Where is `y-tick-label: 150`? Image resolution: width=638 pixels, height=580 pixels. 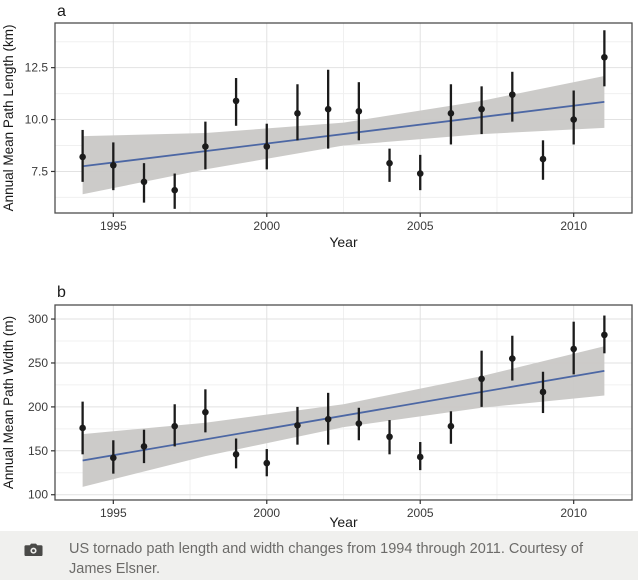 y-tick-label: 150 is located at coordinates (38, 451).